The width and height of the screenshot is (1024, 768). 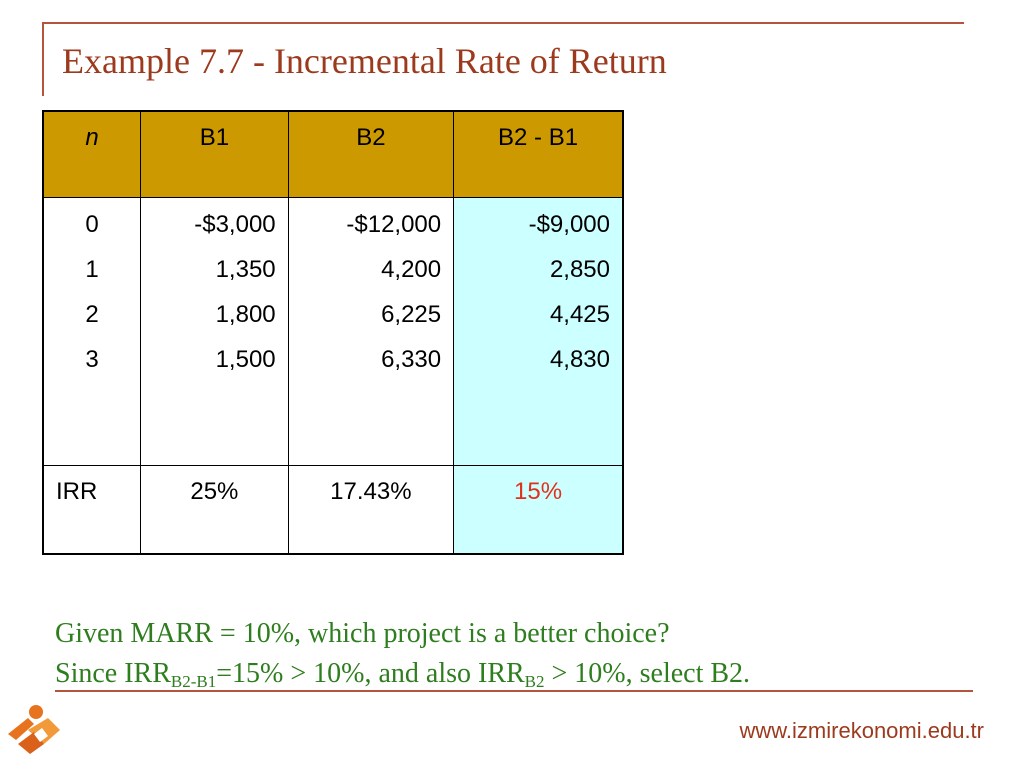 What do you see at coordinates (371, 331) in the screenshot?
I see `b2-column: -$12,000 4,200 6,225 6,330` at bounding box center [371, 331].